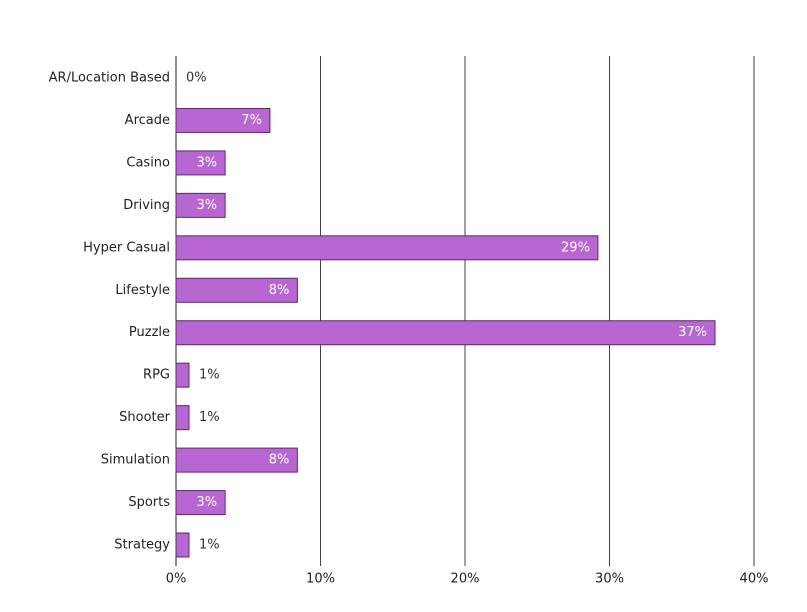 This screenshot has height=612, width=807. Describe the element at coordinates (196, 78) in the screenshot. I see `value-label: 0%` at that location.